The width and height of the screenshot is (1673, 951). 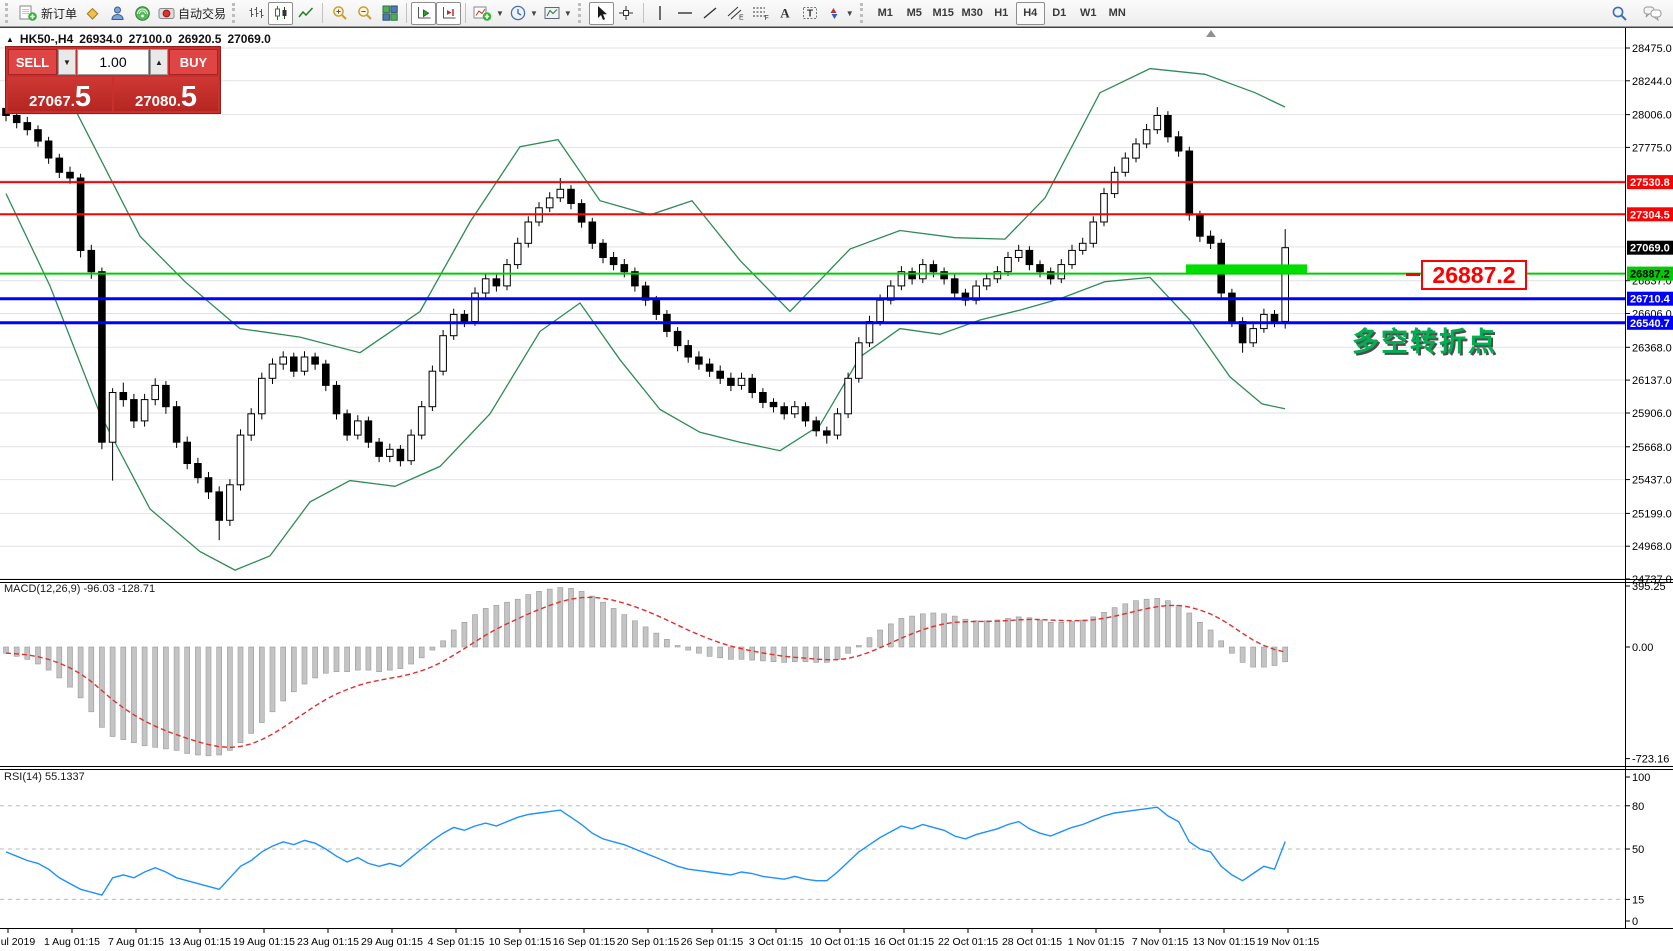 What do you see at coordinates (192, 13) in the screenshot?
I see `autotrading-button: 自动交易` at bounding box center [192, 13].